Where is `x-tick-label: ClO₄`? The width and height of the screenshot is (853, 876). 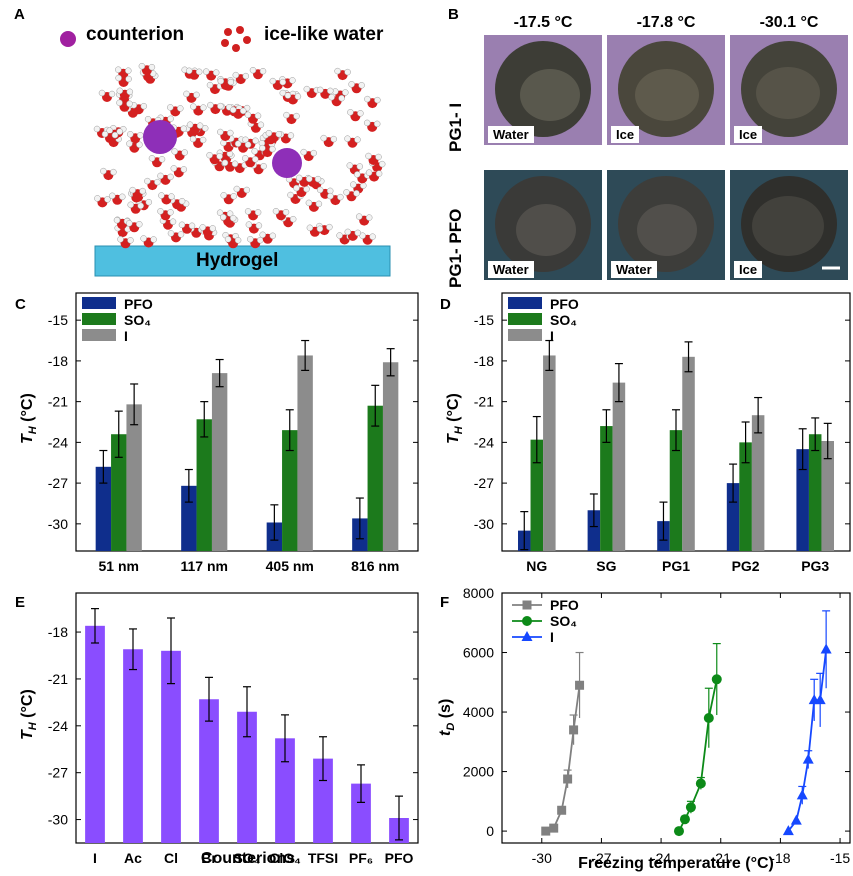 x-tick-label: ClO₄ is located at coordinates (285, 858).